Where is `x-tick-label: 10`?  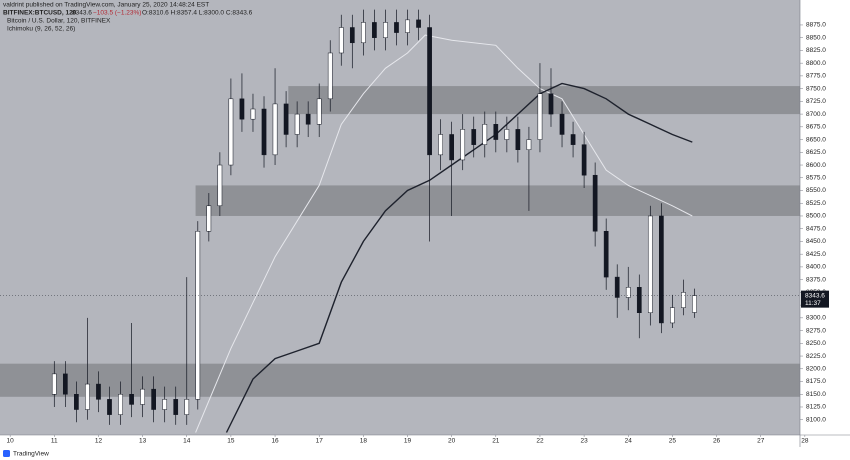 x-tick-label: 10 is located at coordinates (11, 441).